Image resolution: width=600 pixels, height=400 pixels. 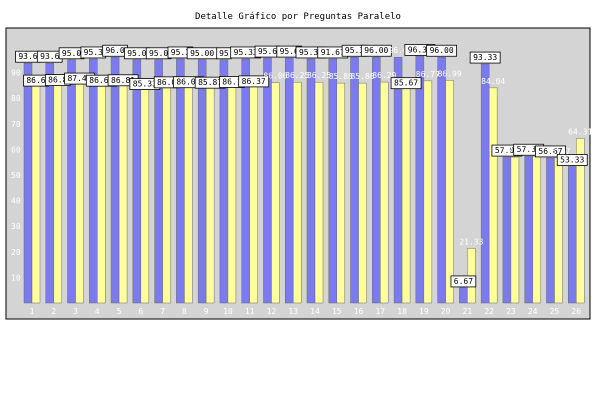 I want to click on value-label-text: 86.0, so click(x=166, y=82).